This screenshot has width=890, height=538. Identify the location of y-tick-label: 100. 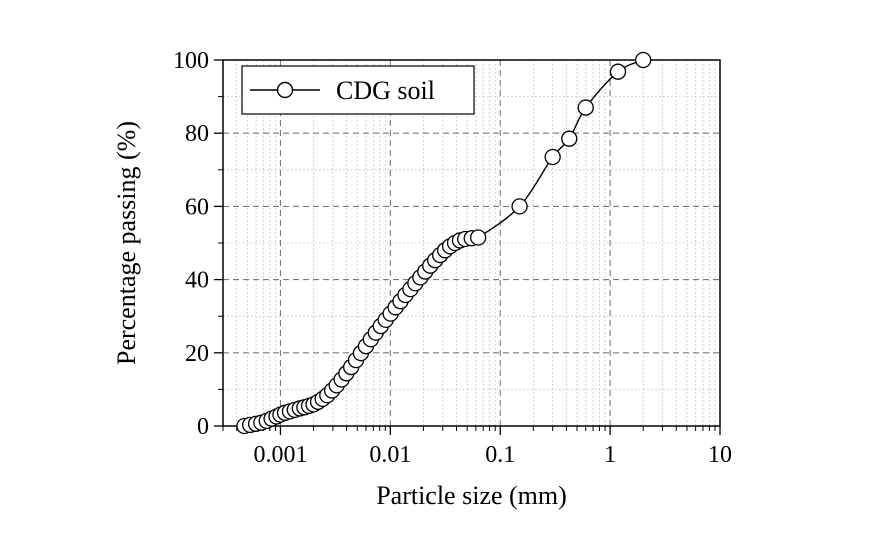
(191, 61).